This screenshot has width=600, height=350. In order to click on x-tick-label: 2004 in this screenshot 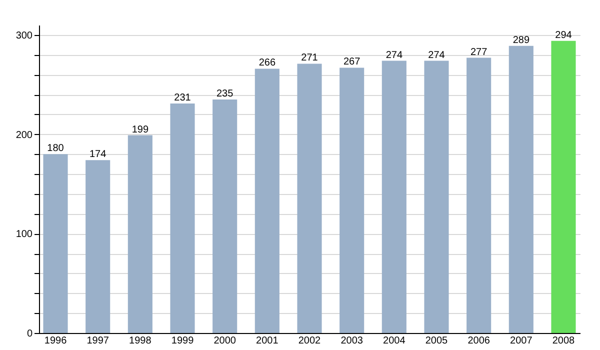, I will do `click(394, 341)`.